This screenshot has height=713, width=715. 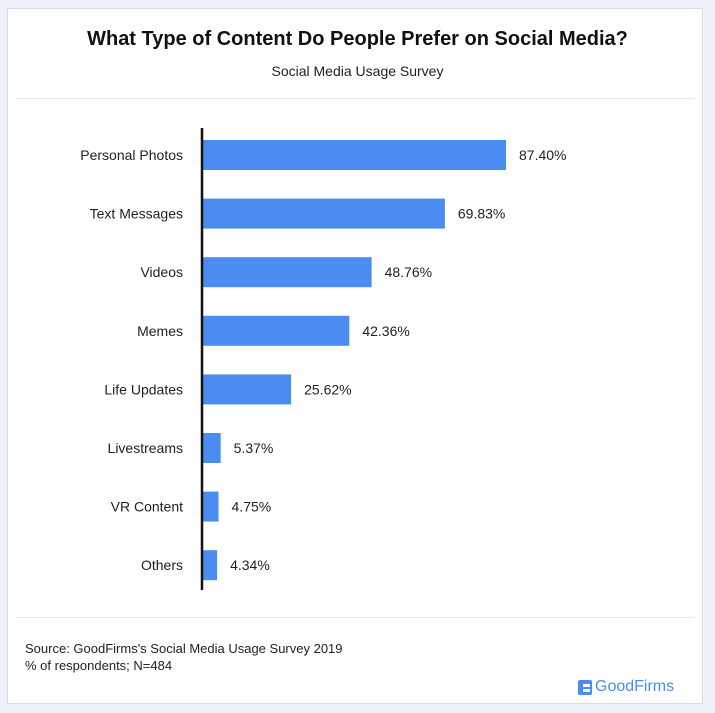 What do you see at coordinates (147, 507) in the screenshot?
I see `category-label: VR Content` at bounding box center [147, 507].